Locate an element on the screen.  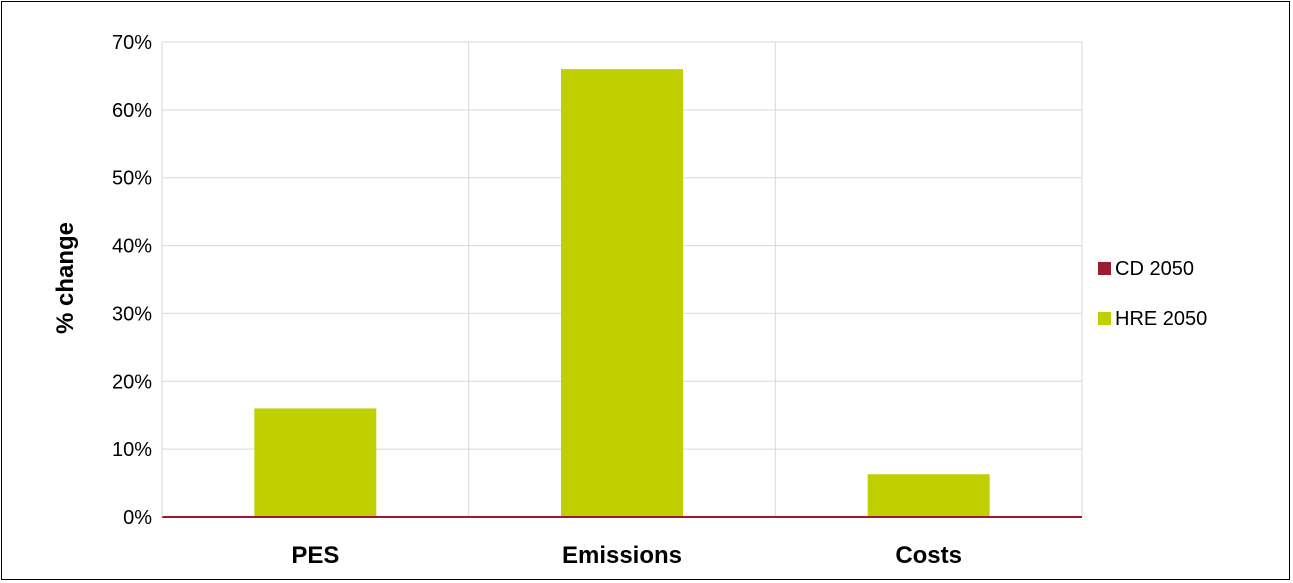
x-category-label: PES is located at coordinates (315, 555).